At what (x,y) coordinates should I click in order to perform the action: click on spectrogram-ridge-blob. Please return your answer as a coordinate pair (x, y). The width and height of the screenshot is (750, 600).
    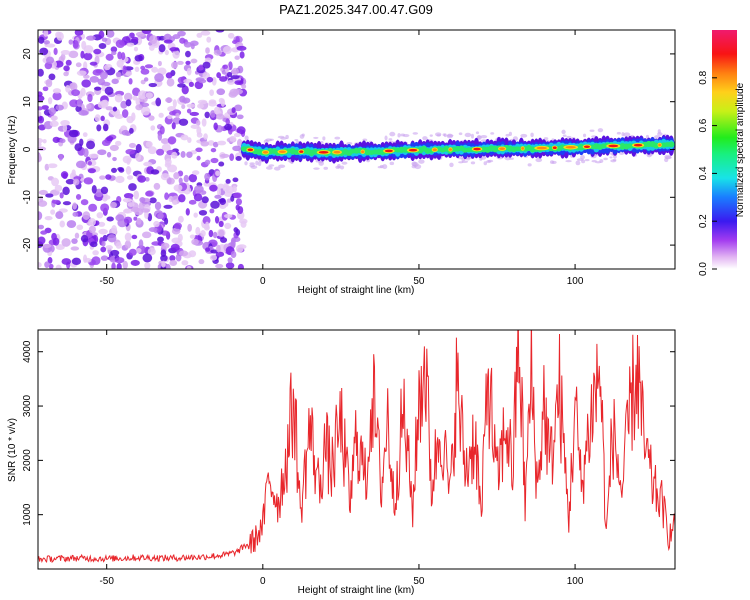
    Looking at the image, I should click on (671, 144).